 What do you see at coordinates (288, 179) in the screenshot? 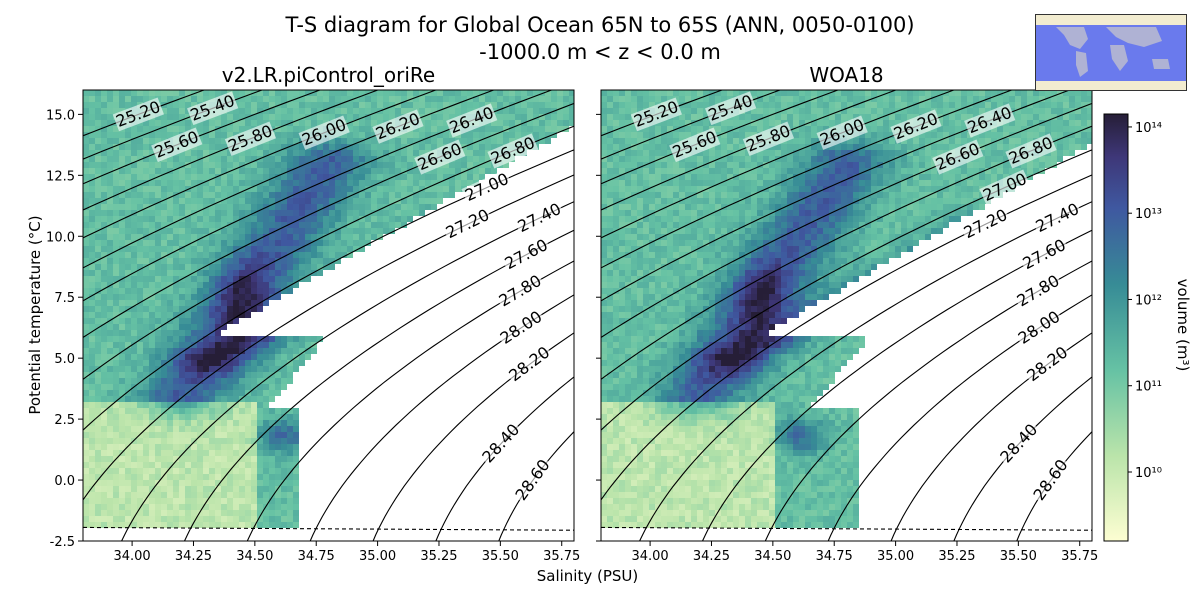
I see `contour-26.20` at bounding box center [288, 179].